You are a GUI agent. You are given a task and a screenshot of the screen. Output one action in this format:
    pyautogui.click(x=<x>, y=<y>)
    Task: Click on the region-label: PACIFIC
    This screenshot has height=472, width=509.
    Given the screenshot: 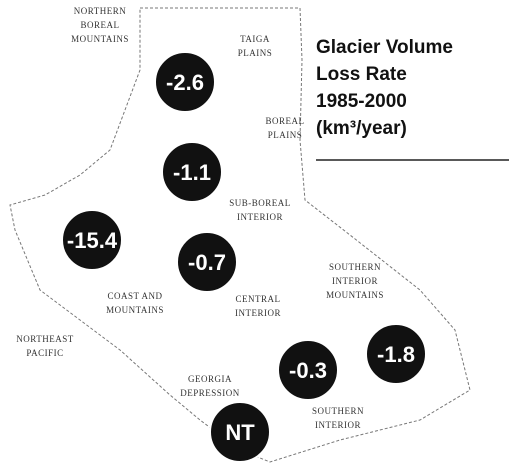 What is the action you would take?
    pyautogui.click(x=44, y=353)
    